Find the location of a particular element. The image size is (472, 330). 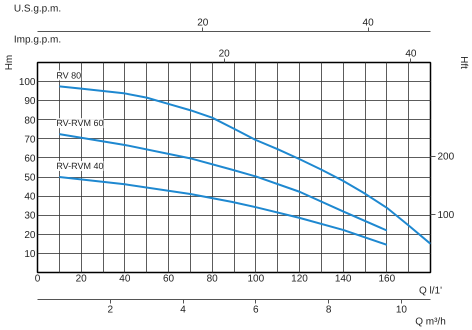

text: 4 is located at coordinates (183, 310).